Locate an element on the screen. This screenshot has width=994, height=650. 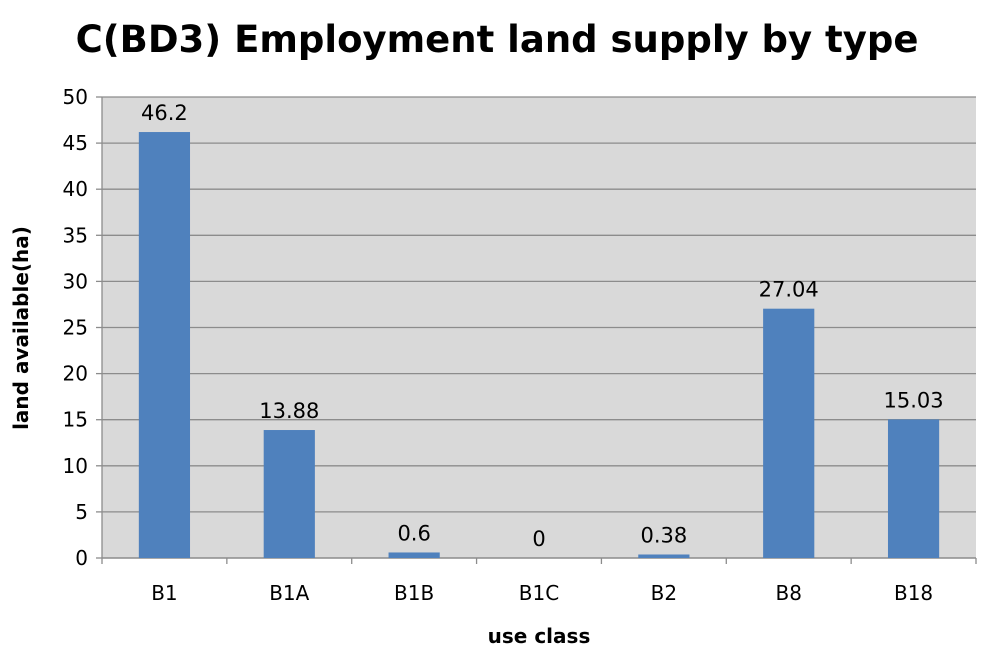
y-tick-label: 45 is located at coordinates (75, 143).